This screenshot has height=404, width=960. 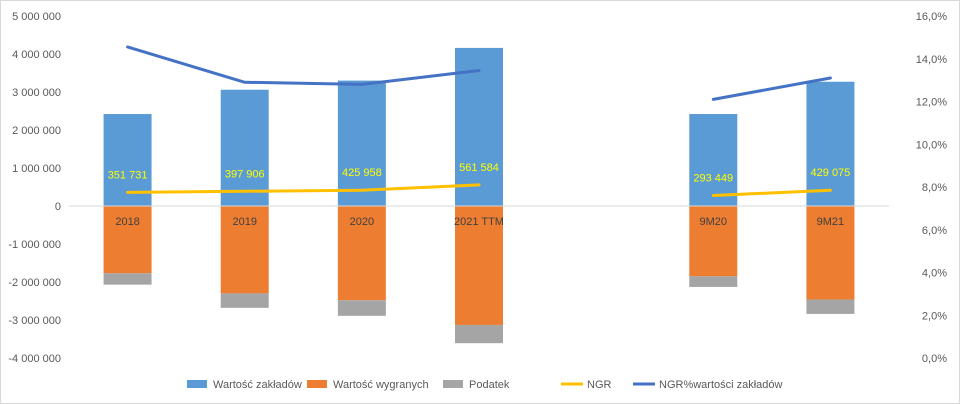 What do you see at coordinates (36, 131) in the screenshot?
I see `left-axis-tick: 2 000 000` at bounding box center [36, 131].